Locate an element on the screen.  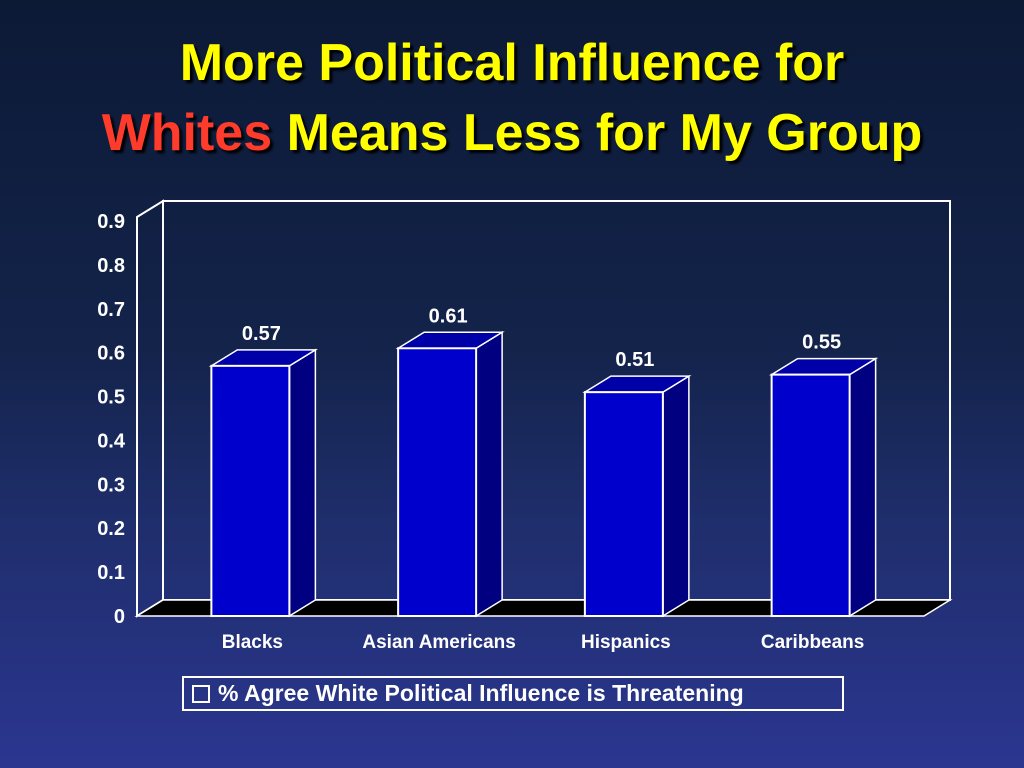
y-tick-label: 0.7 is located at coordinates (111, 310).